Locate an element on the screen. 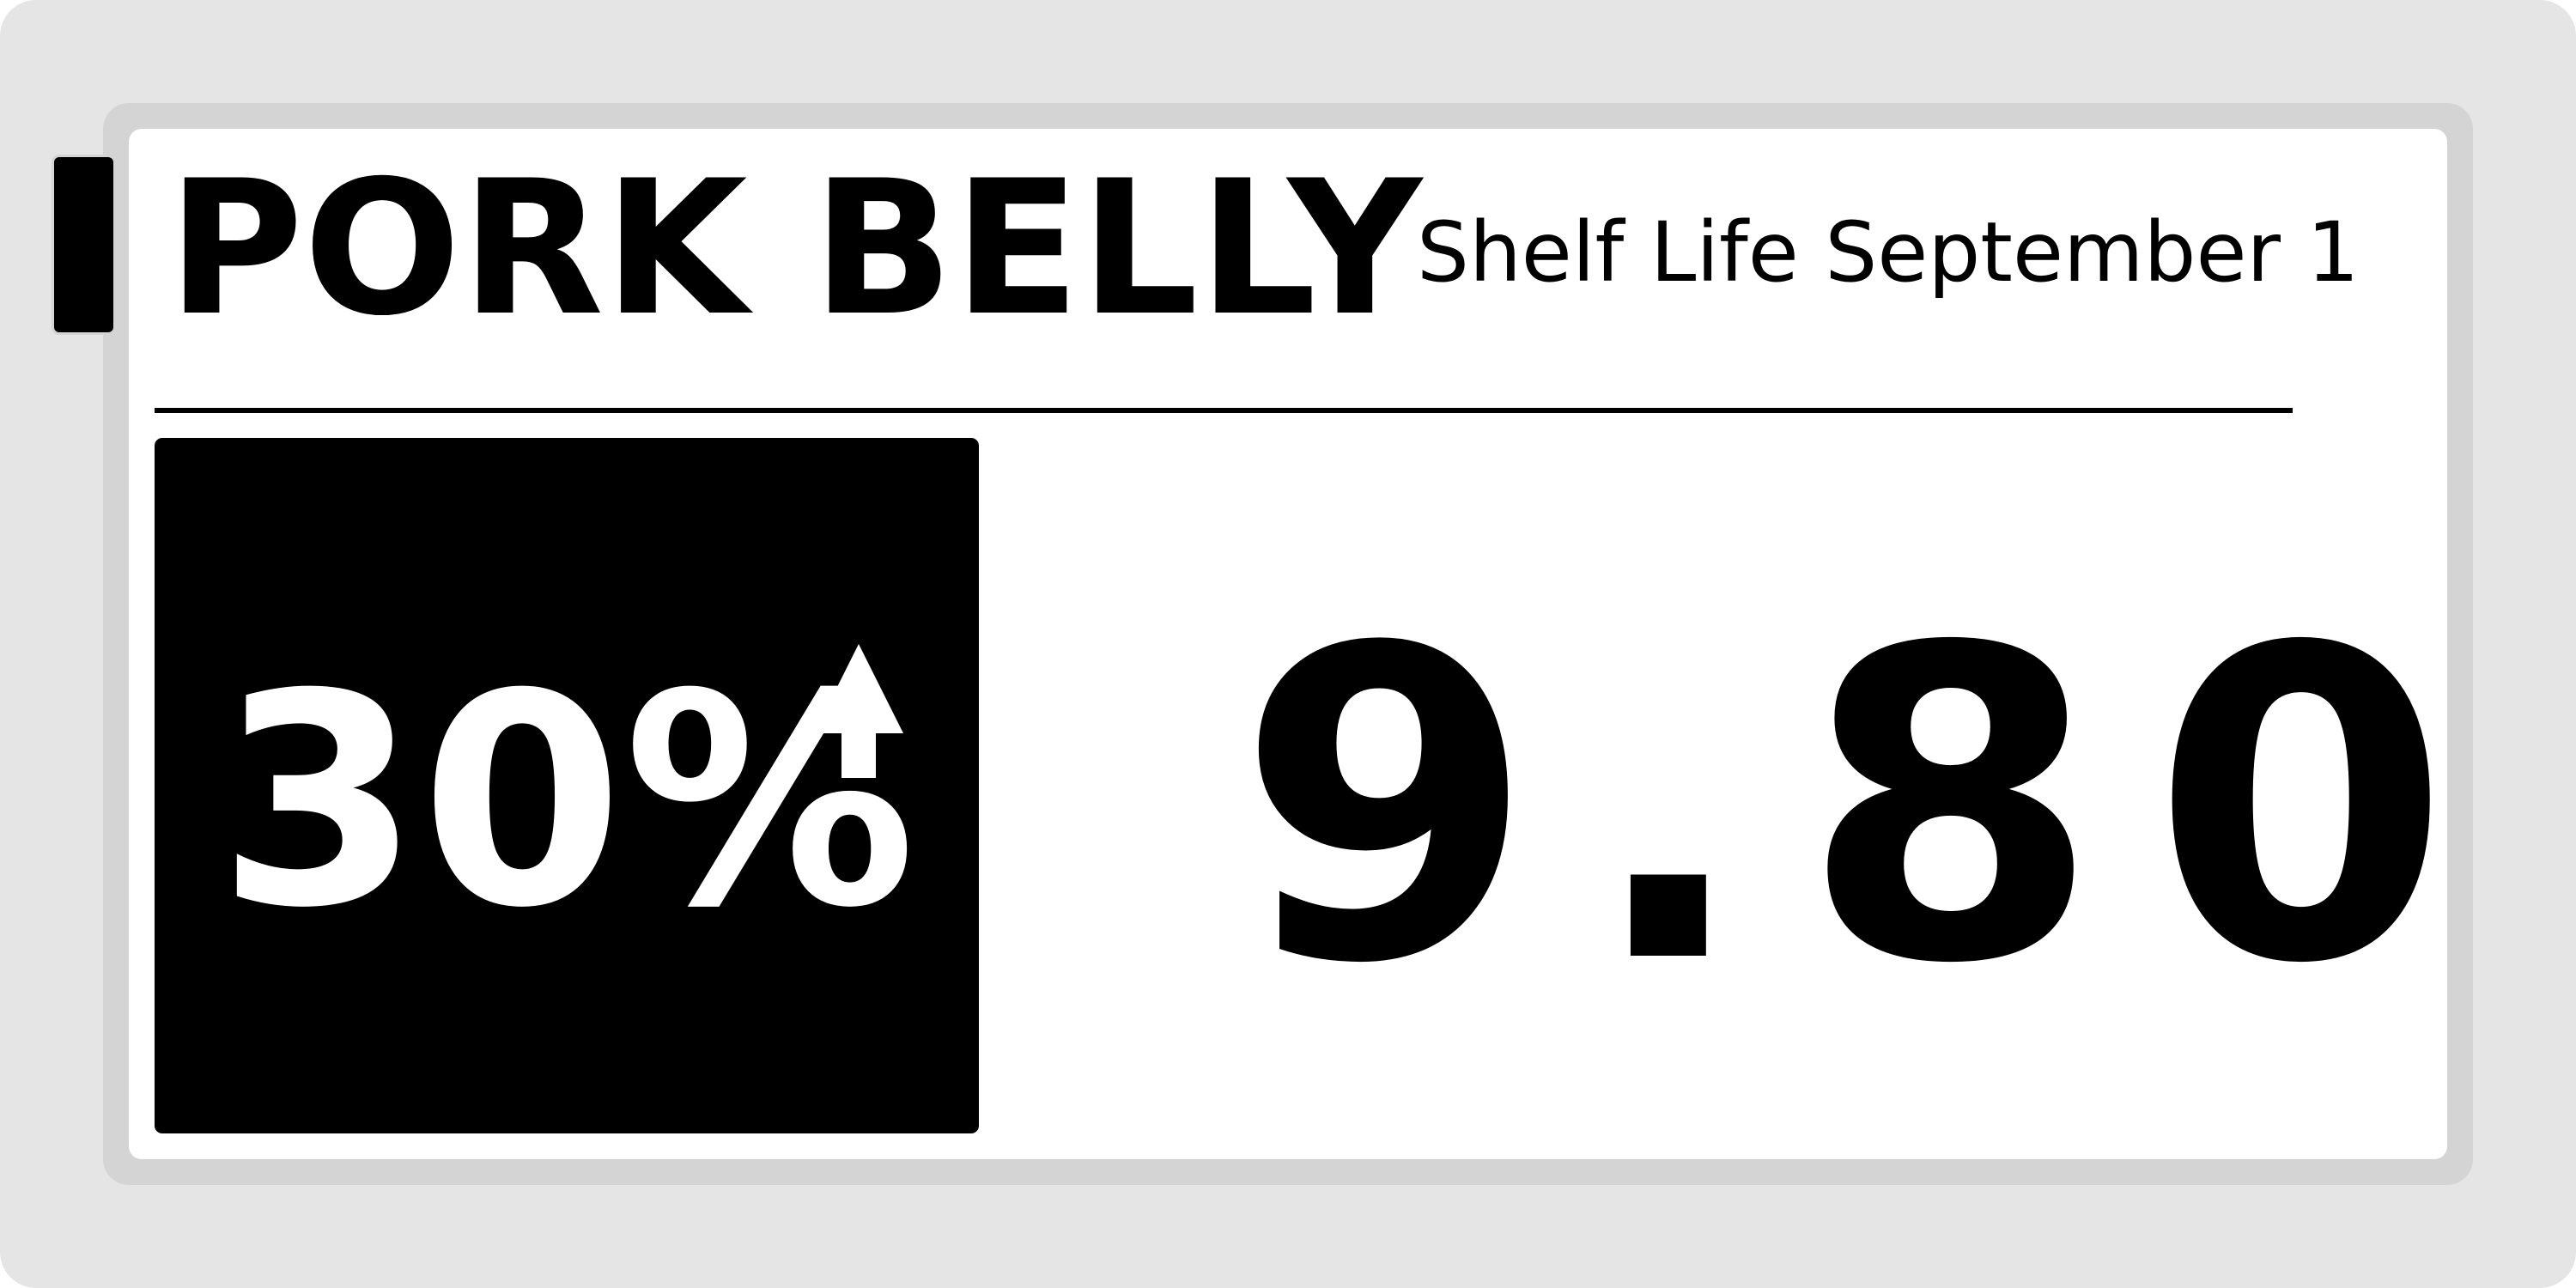 The height and width of the screenshot is (1288, 2576). shelf-life-text: Shelf Life September 1 is located at coordinates (1888, 252).